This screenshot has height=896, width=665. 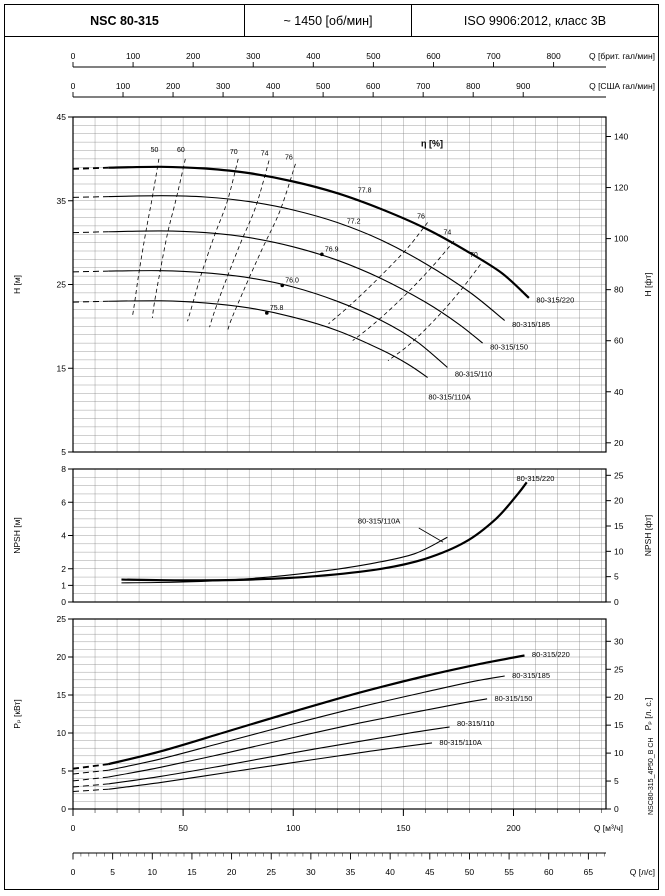 I want to click on svg-text: 55, so click(x=509, y=872).